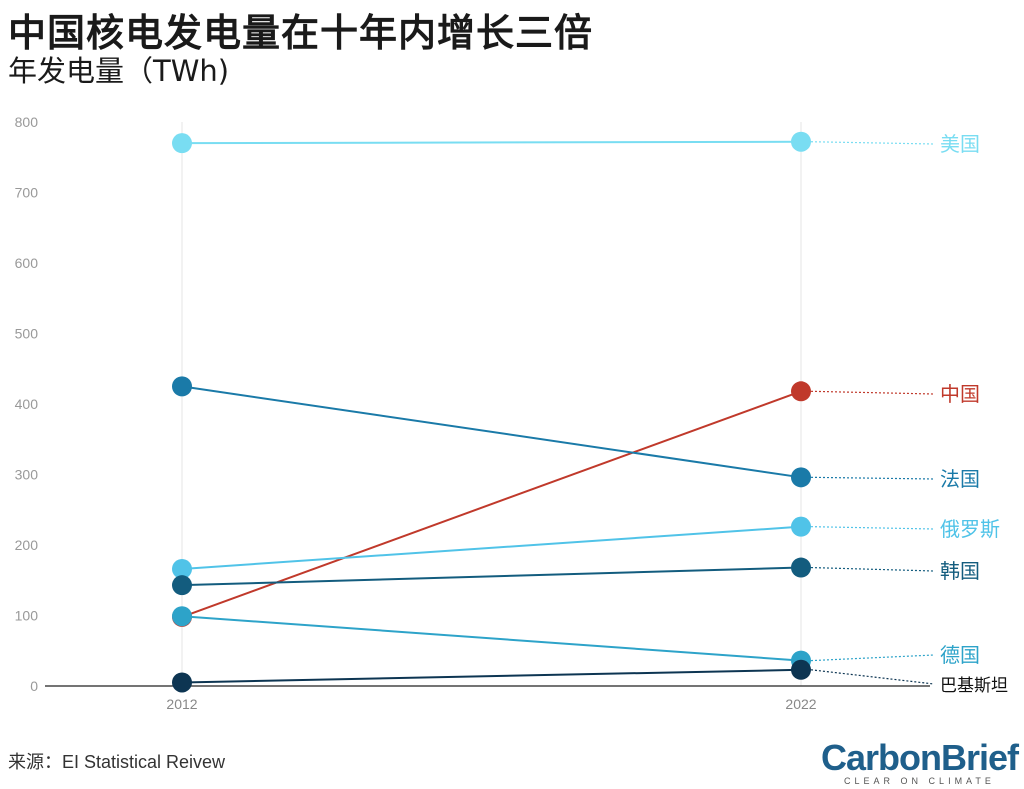 The height and width of the screenshot is (789, 1024). Describe the element at coordinates (801, 669) in the screenshot. I see `data-point-pakistan-2022` at that location.